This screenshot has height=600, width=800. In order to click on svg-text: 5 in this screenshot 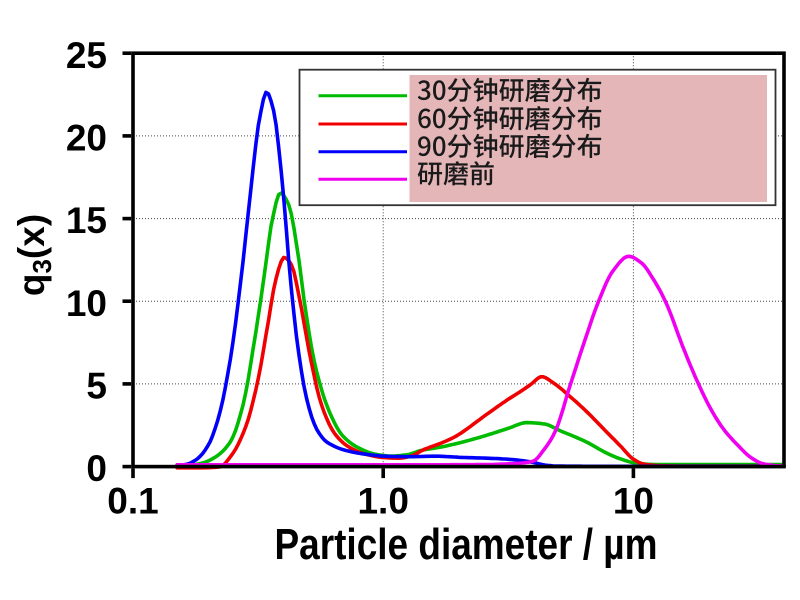, I will do `click(96, 386)`.